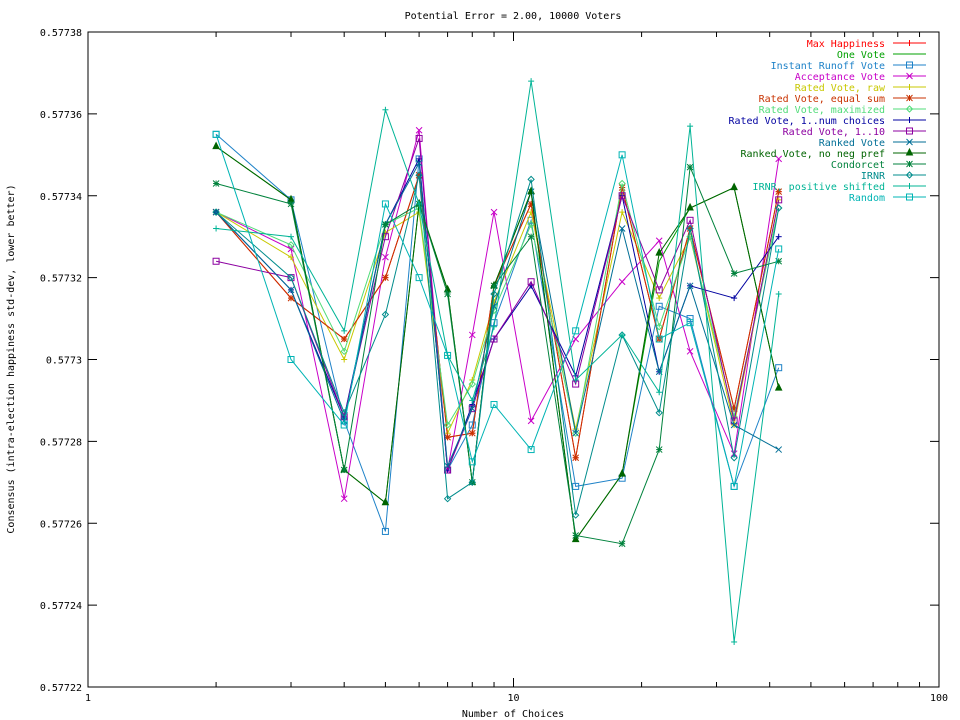 The width and height of the screenshot is (960, 720). Describe the element at coordinates (858, 165) in the screenshot. I see `legend-label: Condorcet` at that location.